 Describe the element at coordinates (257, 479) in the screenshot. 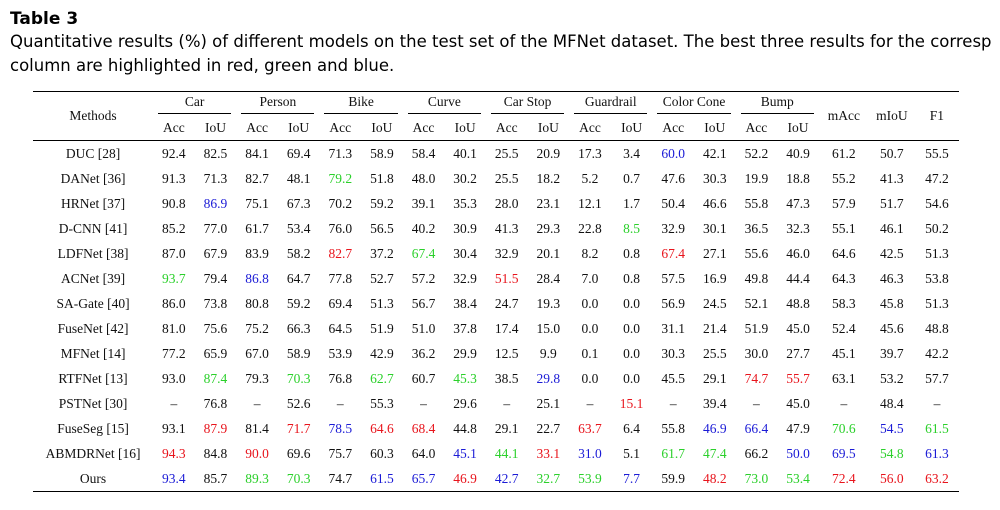

I see `value-cell: 89.3` at that location.